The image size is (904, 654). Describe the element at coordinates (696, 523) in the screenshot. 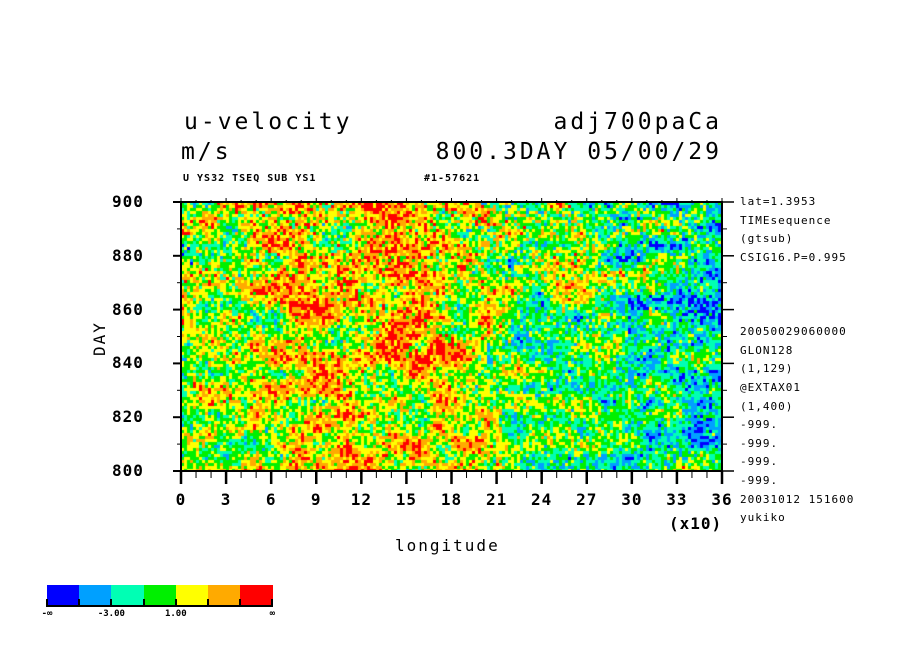

I see `x-multiplier: (x10)` at that location.